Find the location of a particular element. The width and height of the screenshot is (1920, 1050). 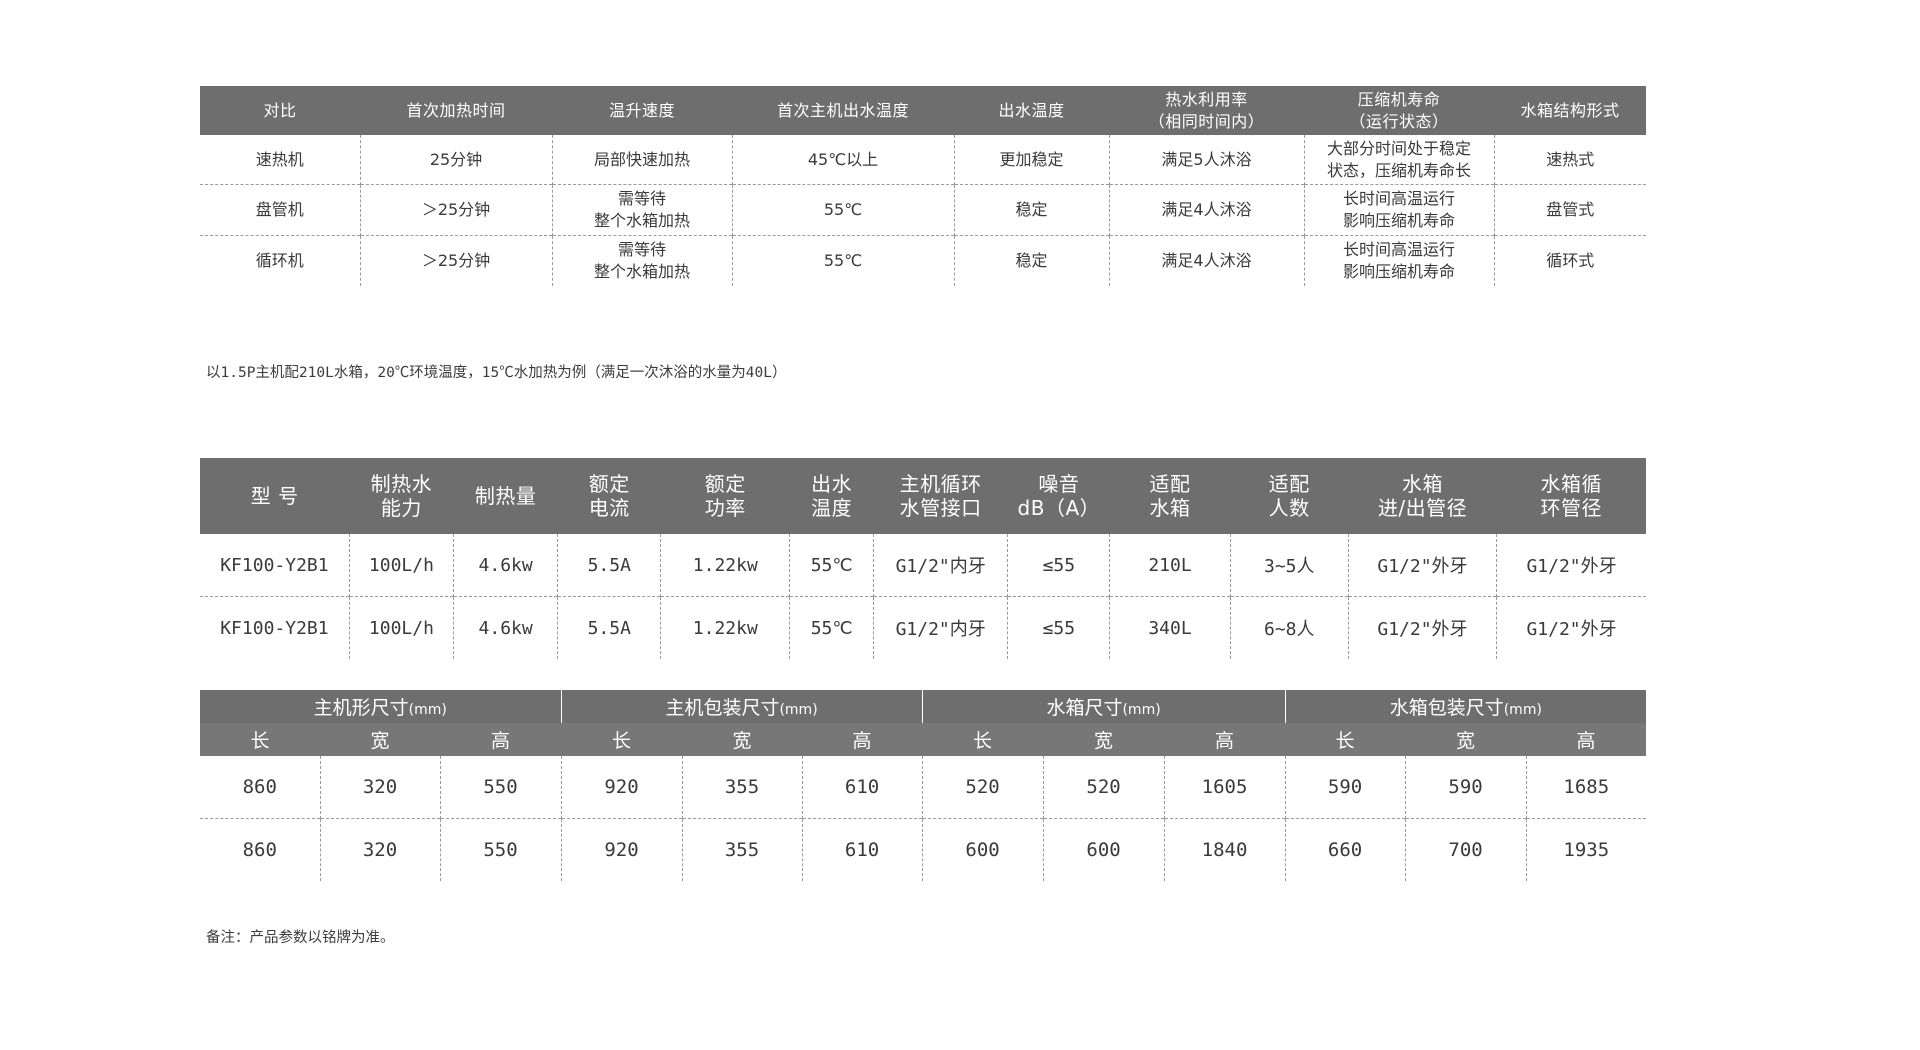

cell-hot-water-rate: 满足4人沐浴 is located at coordinates (1206, 260).